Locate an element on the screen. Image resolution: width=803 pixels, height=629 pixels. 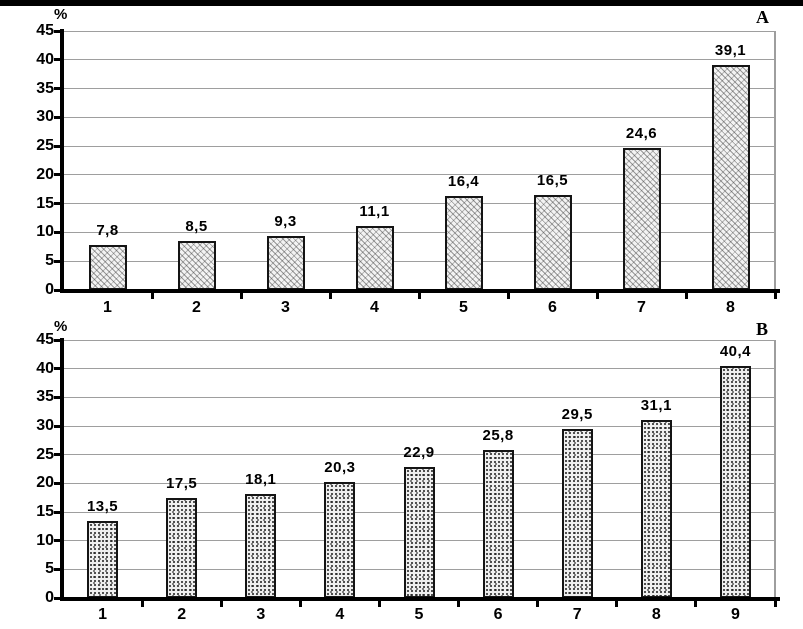
bar-value-label: 8,5 is located at coordinates (196, 227).